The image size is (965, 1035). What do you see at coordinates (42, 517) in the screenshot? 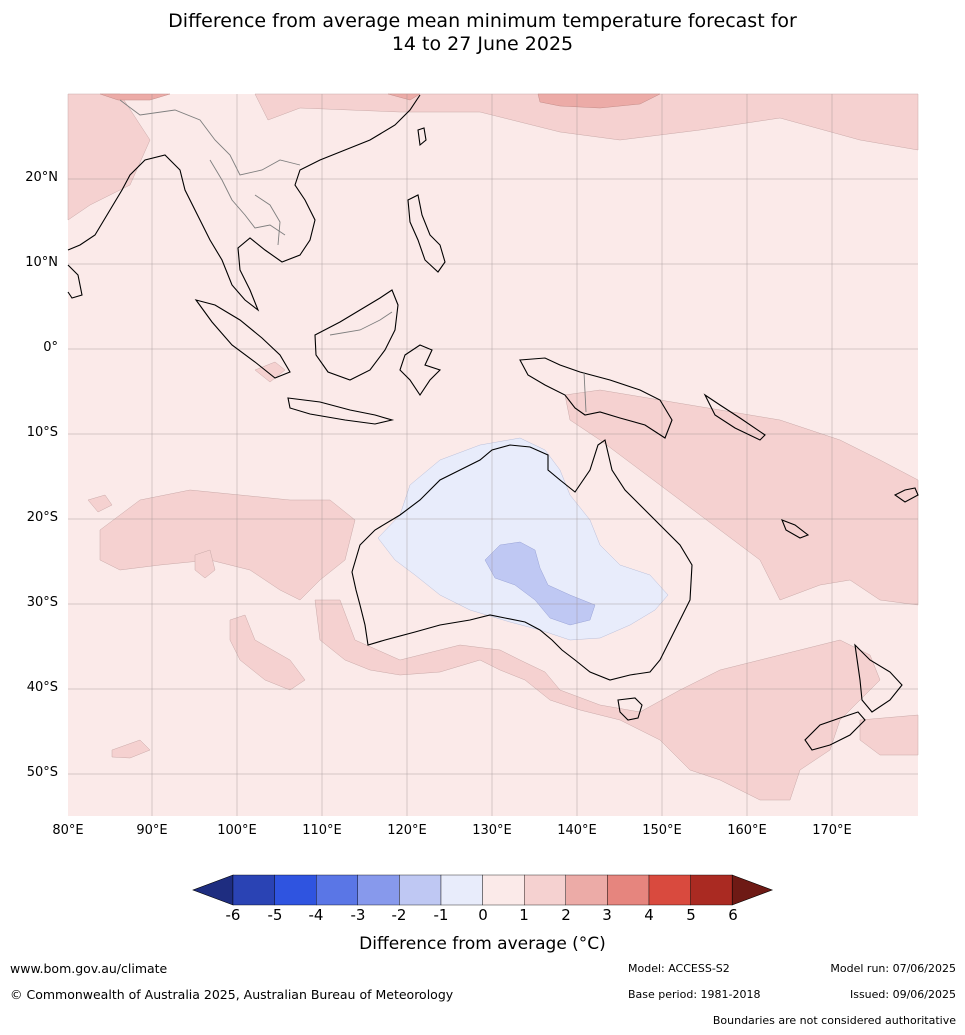
I see `lat-label-20s: 20°S` at bounding box center [42, 517].